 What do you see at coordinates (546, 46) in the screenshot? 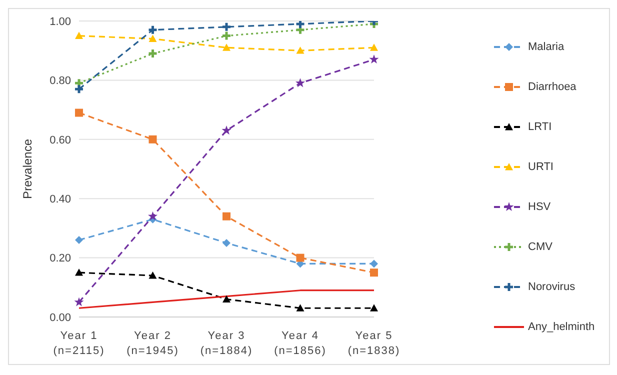
I see `legend-label: Malaria` at bounding box center [546, 46].